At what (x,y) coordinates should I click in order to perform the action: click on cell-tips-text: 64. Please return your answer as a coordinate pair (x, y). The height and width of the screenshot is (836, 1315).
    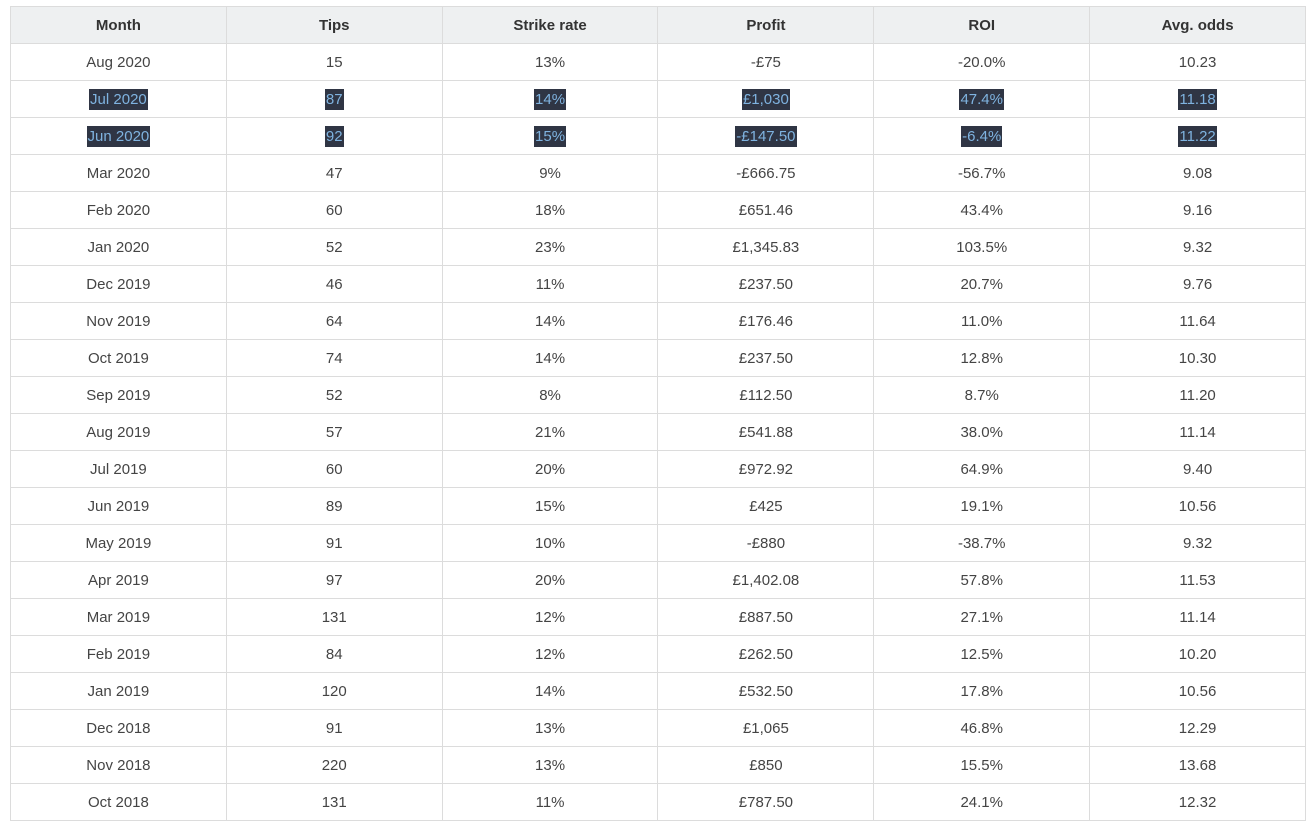
    Looking at the image, I should click on (334, 321).